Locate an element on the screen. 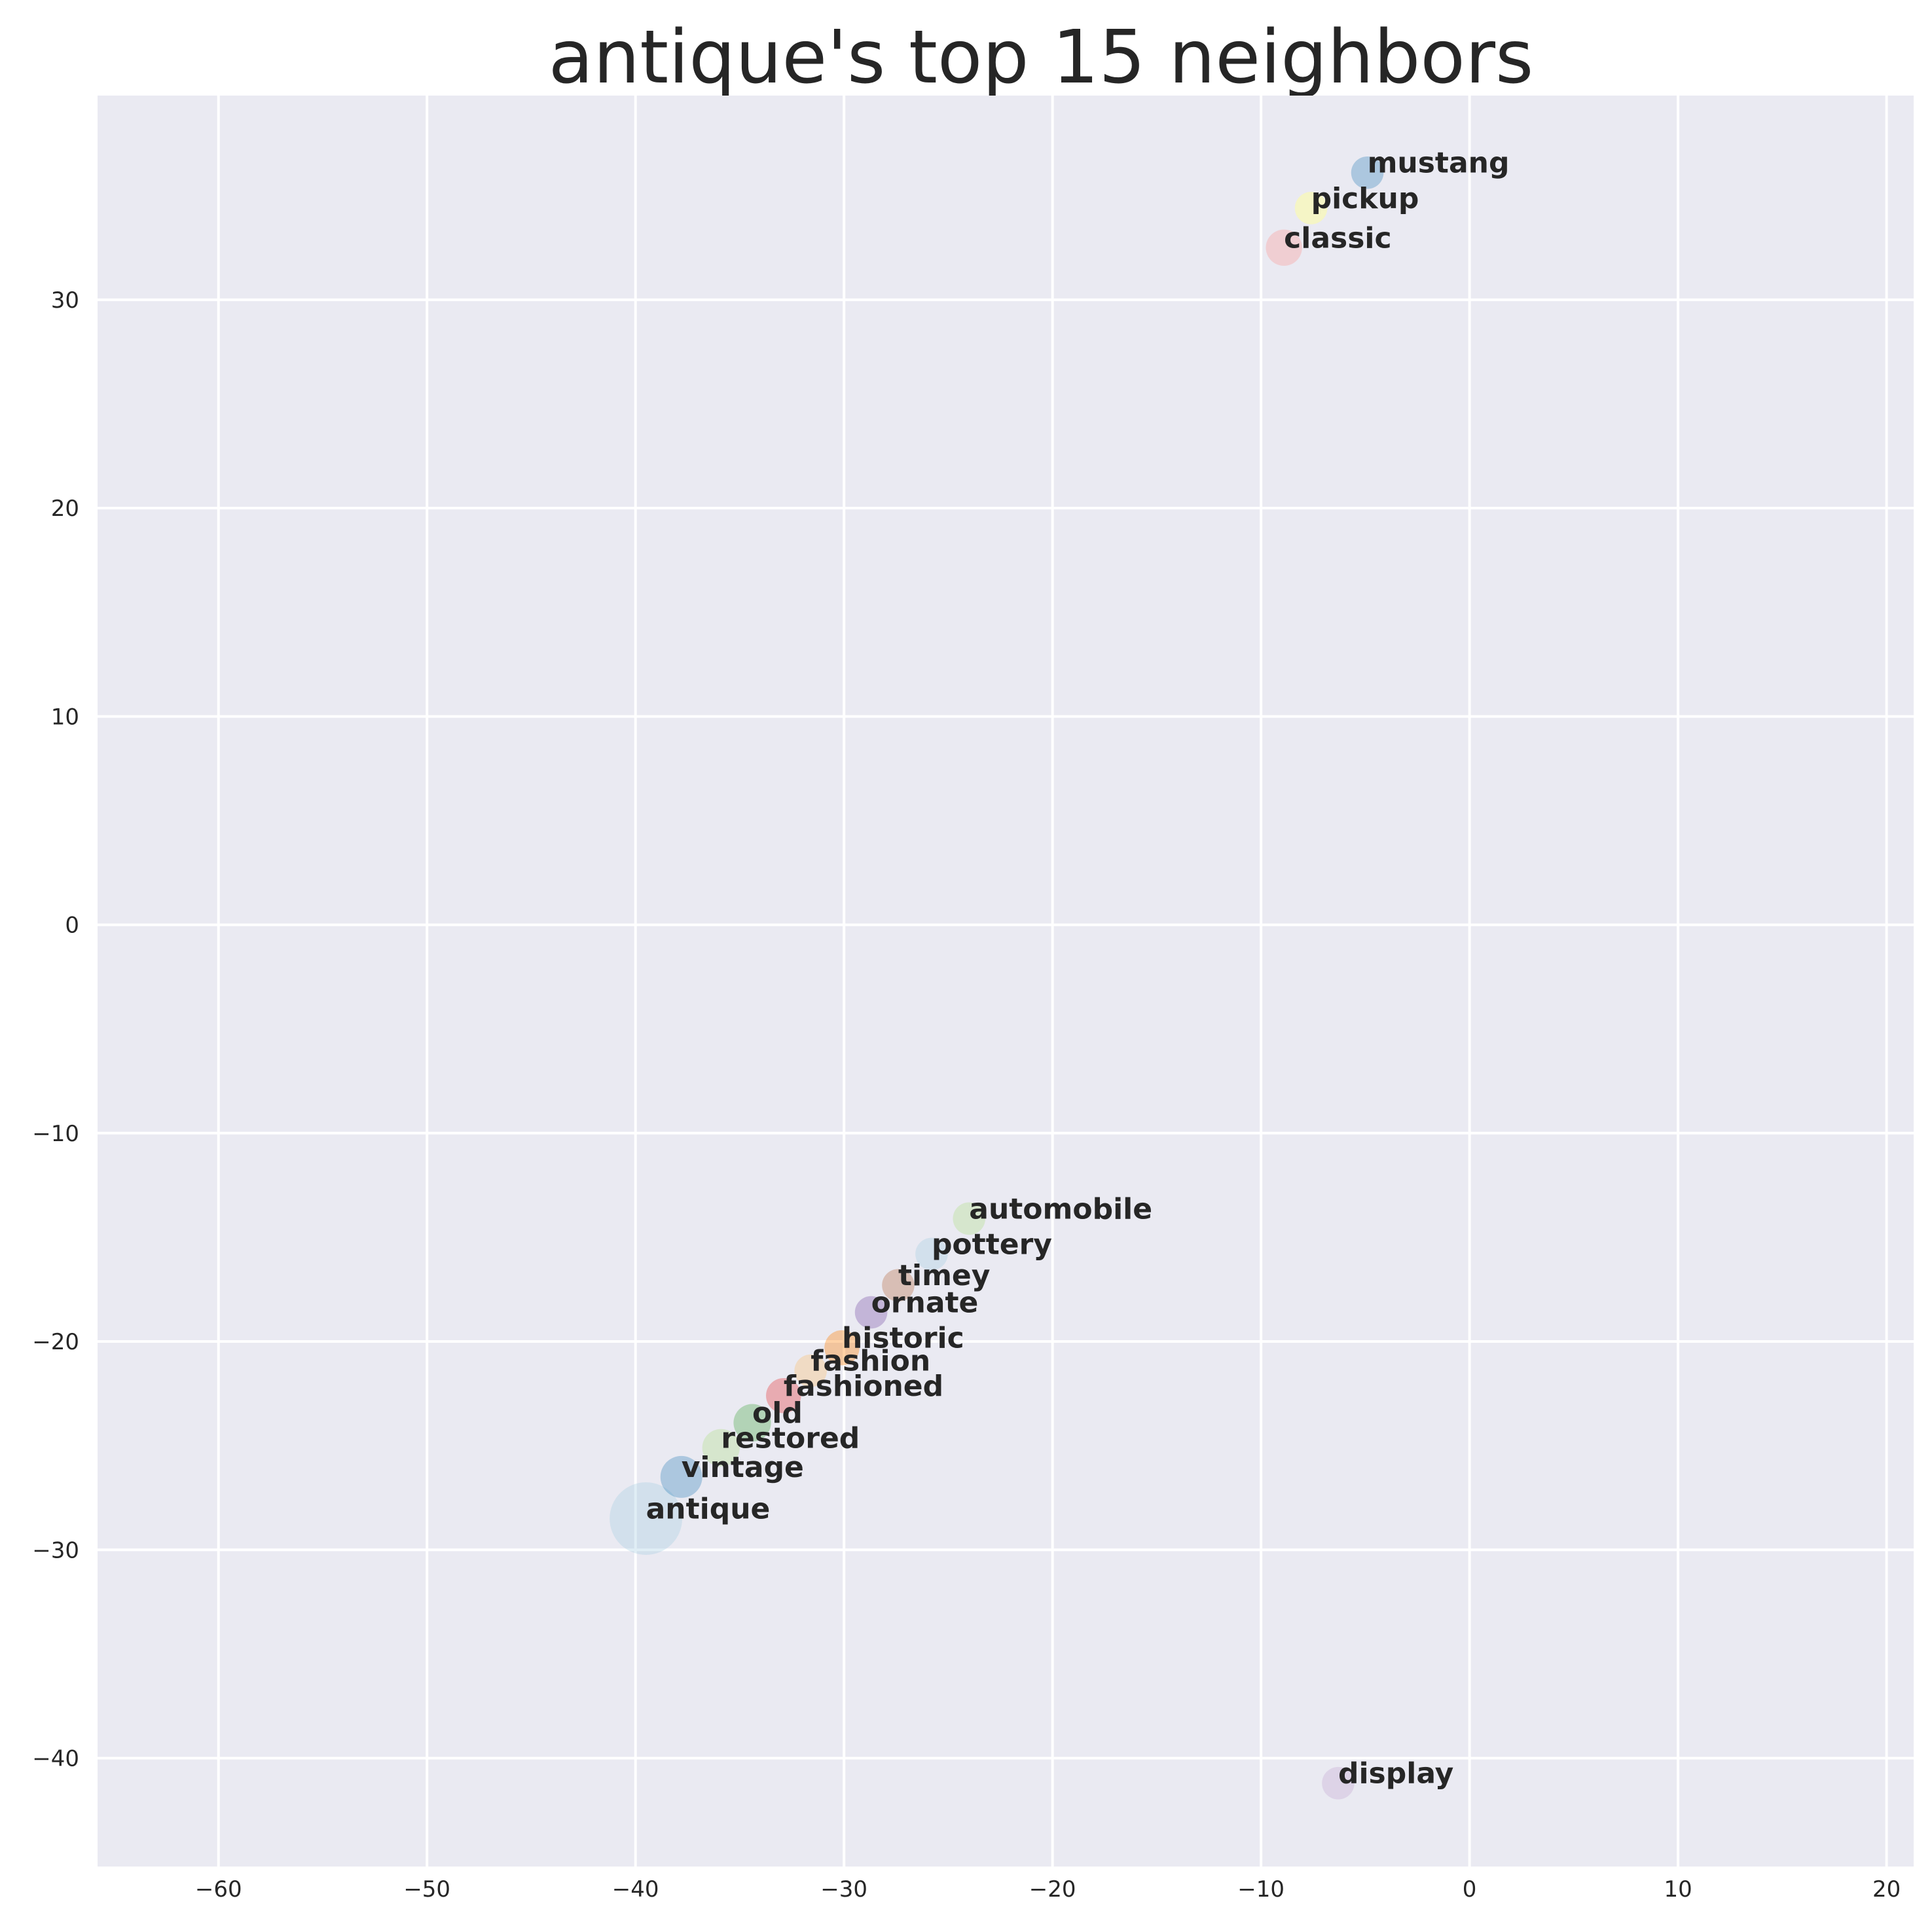 The height and width of the screenshot is (1932, 1932). data-point-automobile is located at coordinates (969, 1218).